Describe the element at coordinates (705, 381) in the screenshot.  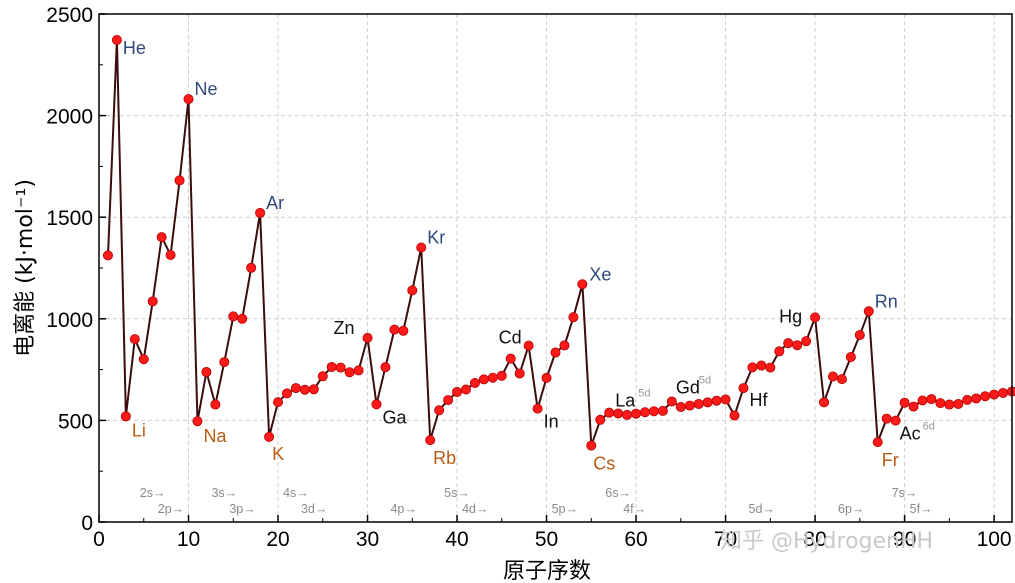
I see `annotation-gd-orbital: 5d` at that location.